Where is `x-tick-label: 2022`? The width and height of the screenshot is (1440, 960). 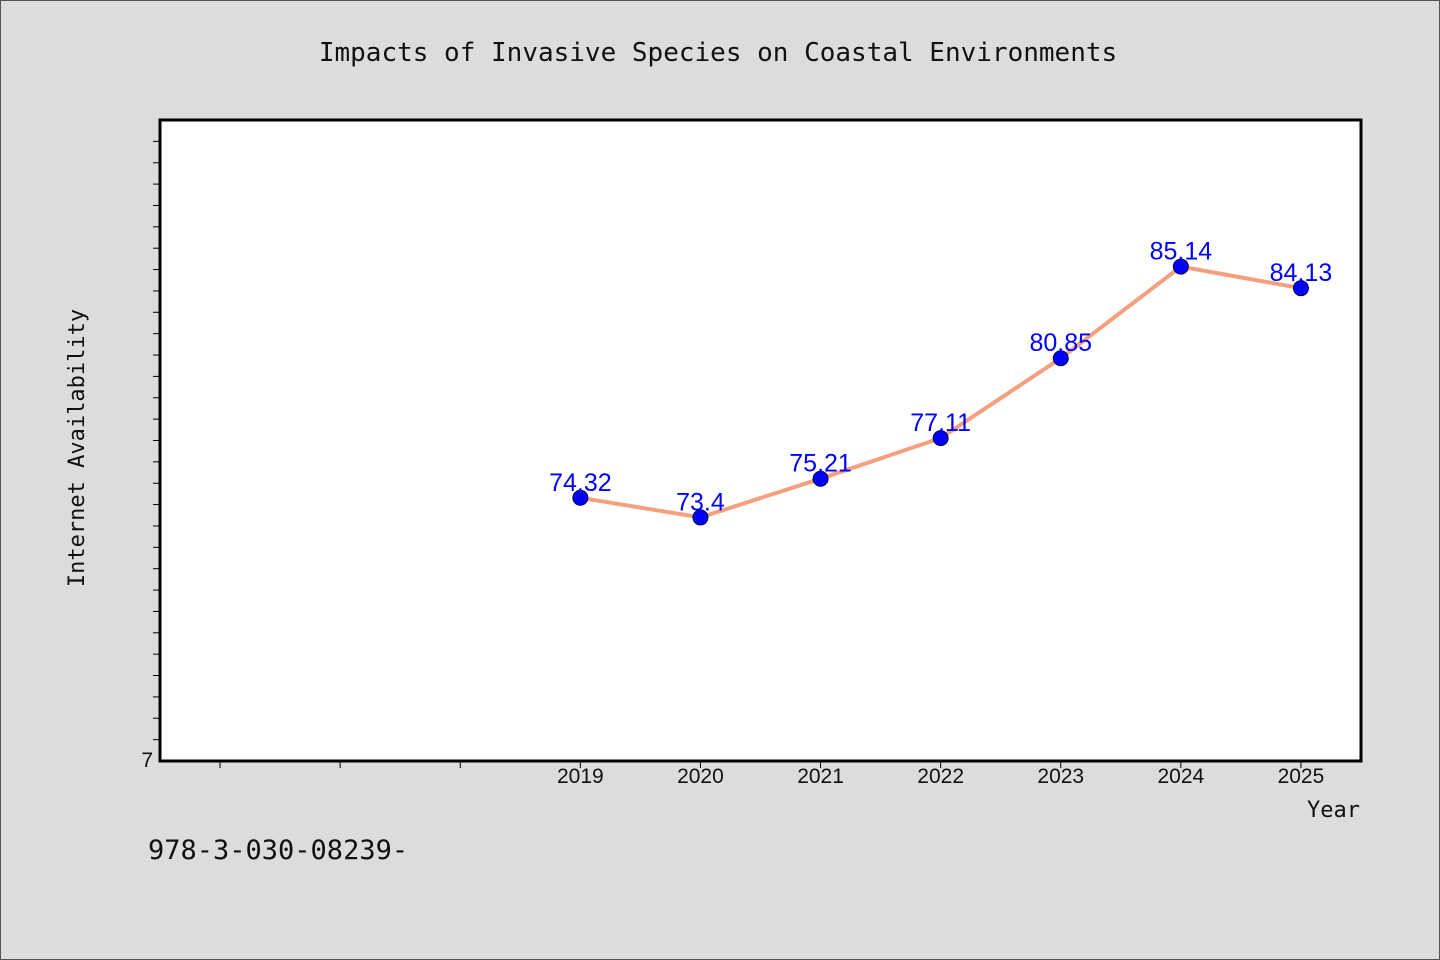
x-tick-label: 2022 is located at coordinates (940, 776).